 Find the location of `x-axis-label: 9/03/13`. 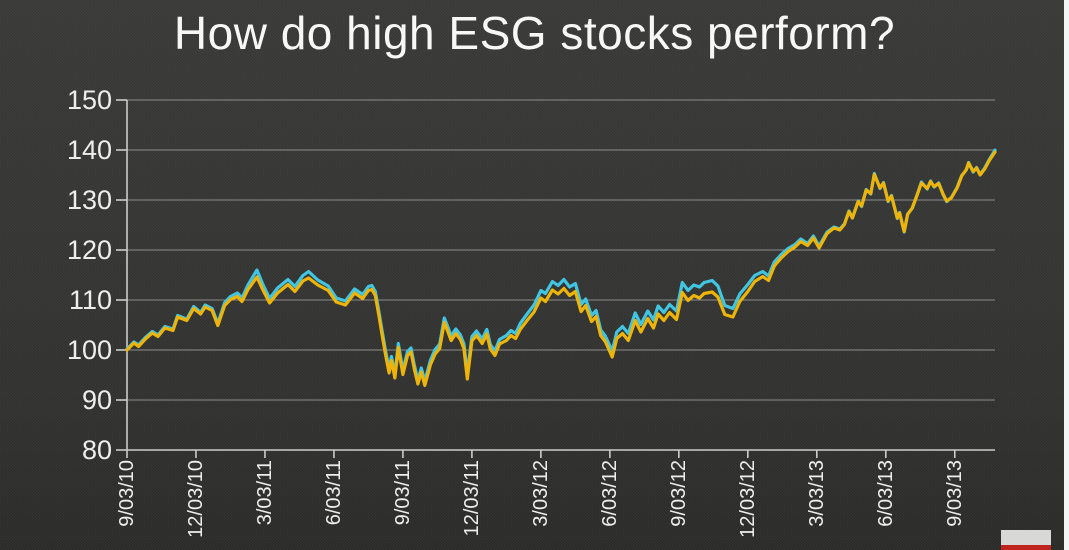

x-axis-label: 9/03/13 is located at coordinates (954, 493).